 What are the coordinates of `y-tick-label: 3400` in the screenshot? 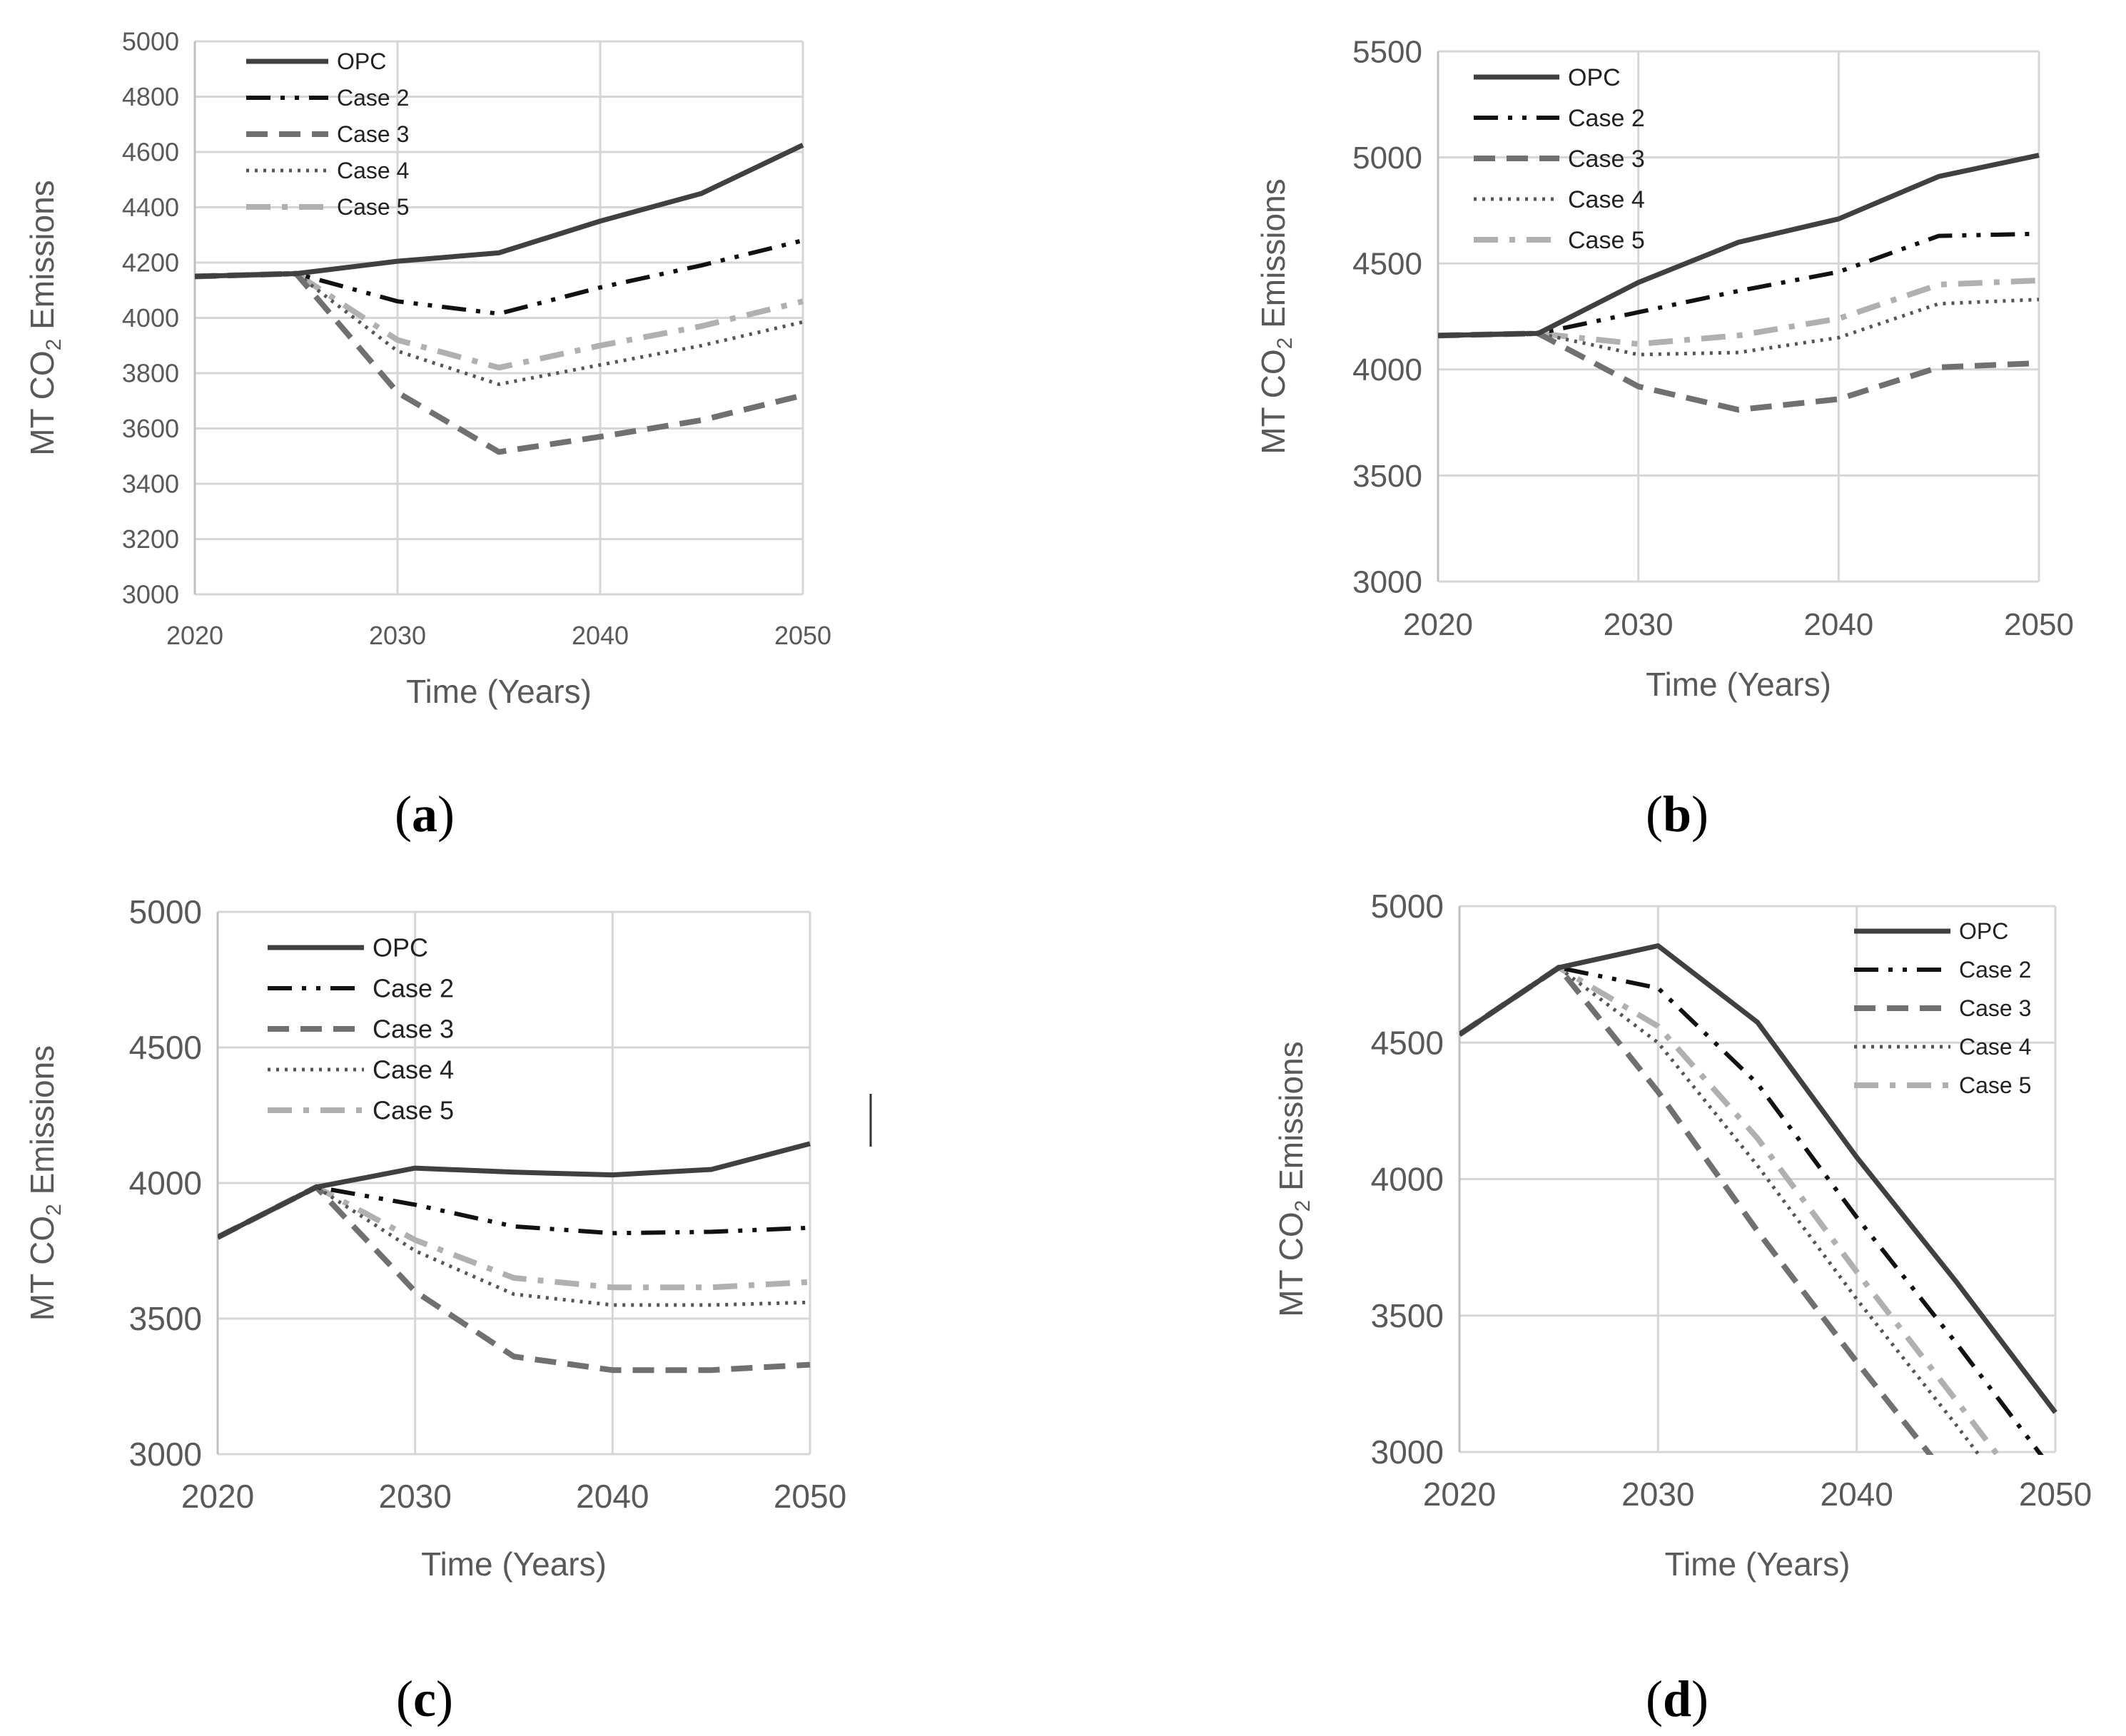 It's located at (150, 484).